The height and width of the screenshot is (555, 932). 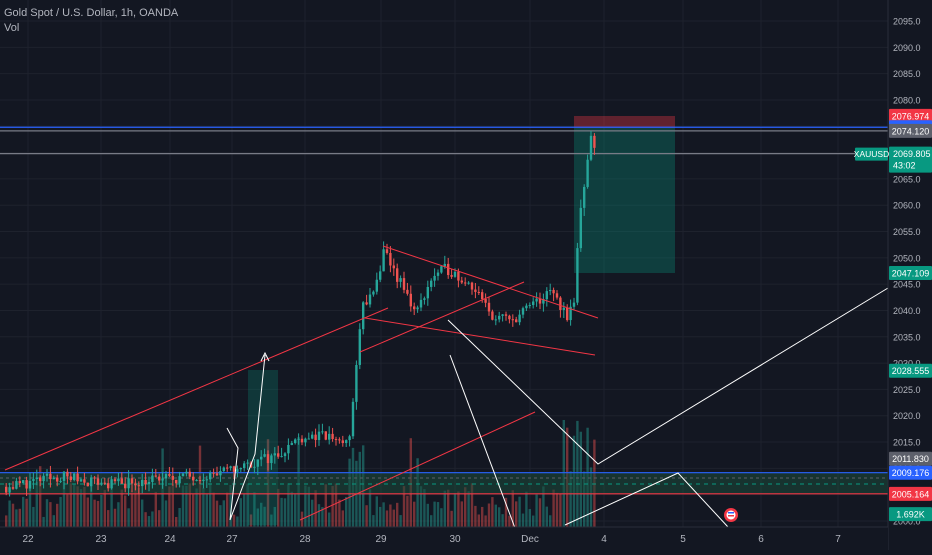 What do you see at coordinates (907, 74) in the screenshot?
I see `price-tick-label: 2085.0` at bounding box center [907, 74].